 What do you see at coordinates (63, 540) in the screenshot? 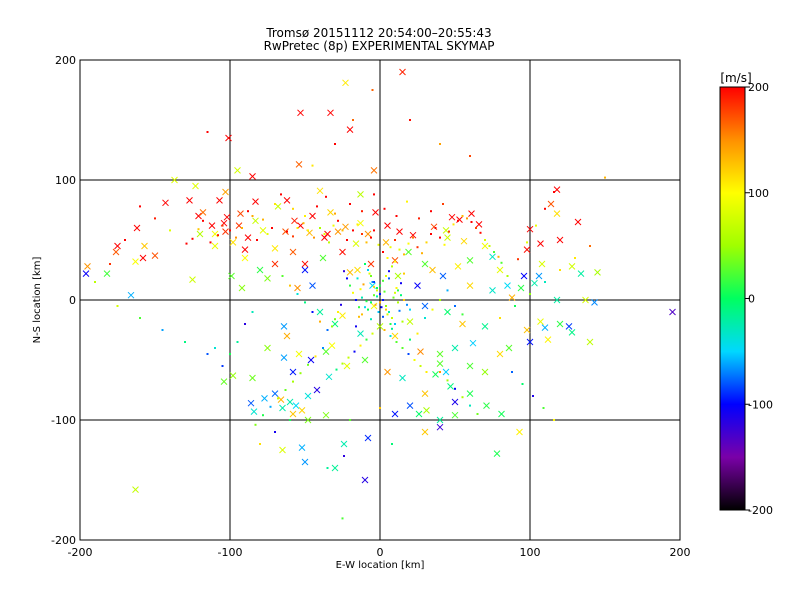
I see `y-tick-label: -200` at bounding box center [63, 540].